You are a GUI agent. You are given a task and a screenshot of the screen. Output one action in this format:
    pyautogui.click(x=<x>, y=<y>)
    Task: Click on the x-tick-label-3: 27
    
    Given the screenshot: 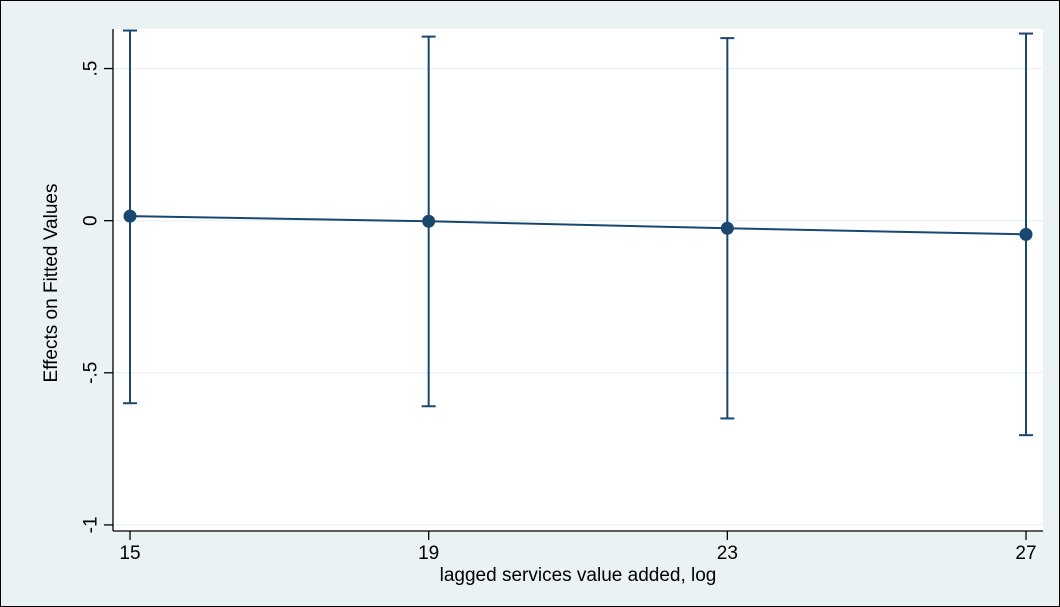 What is the action you would take?
    pyautogui.click(x=1025, y=553)
    